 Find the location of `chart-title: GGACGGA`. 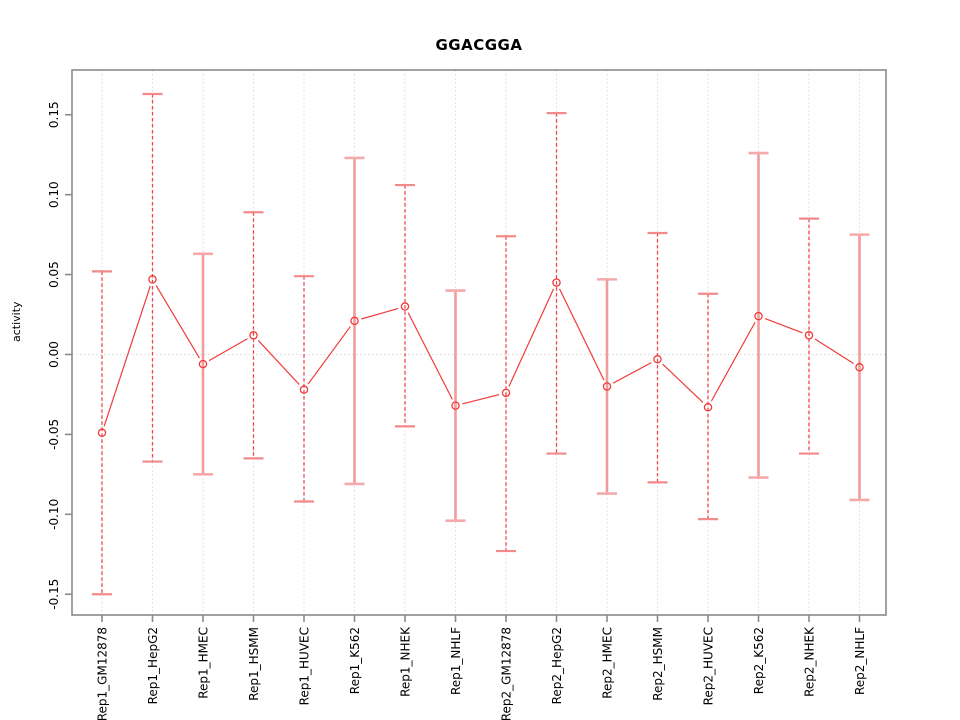

chart-title: GGACGGA is located at coordinates (479, 45).